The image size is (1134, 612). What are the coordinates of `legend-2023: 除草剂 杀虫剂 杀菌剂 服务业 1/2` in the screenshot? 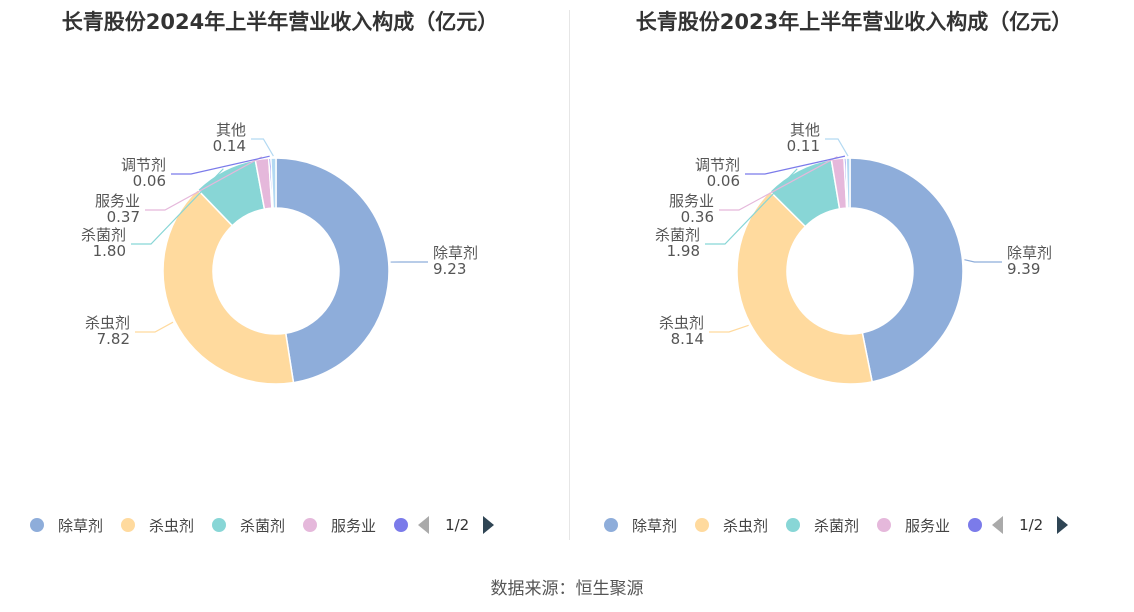 It's located at (836, 525).